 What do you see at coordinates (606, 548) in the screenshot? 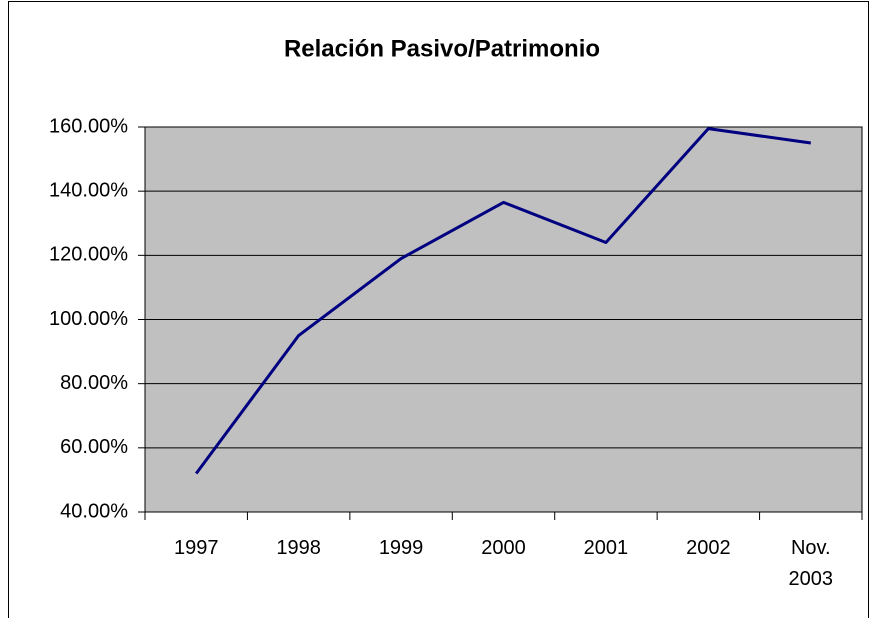
I see `x-tick-label: 2001` at bounding box center [606, 548].